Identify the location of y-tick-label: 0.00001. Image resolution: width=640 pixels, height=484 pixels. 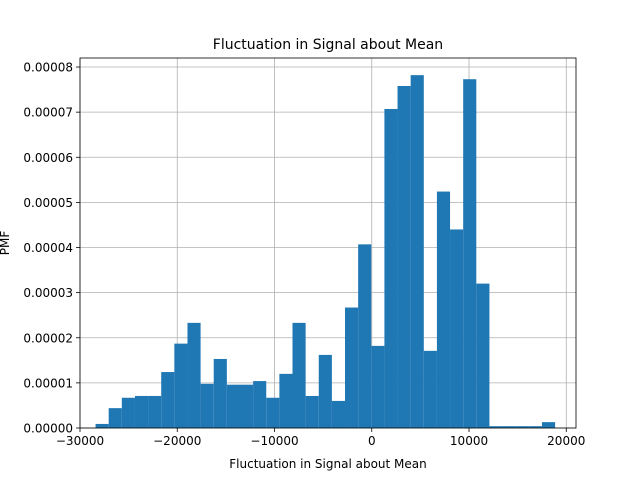
(48, 383).